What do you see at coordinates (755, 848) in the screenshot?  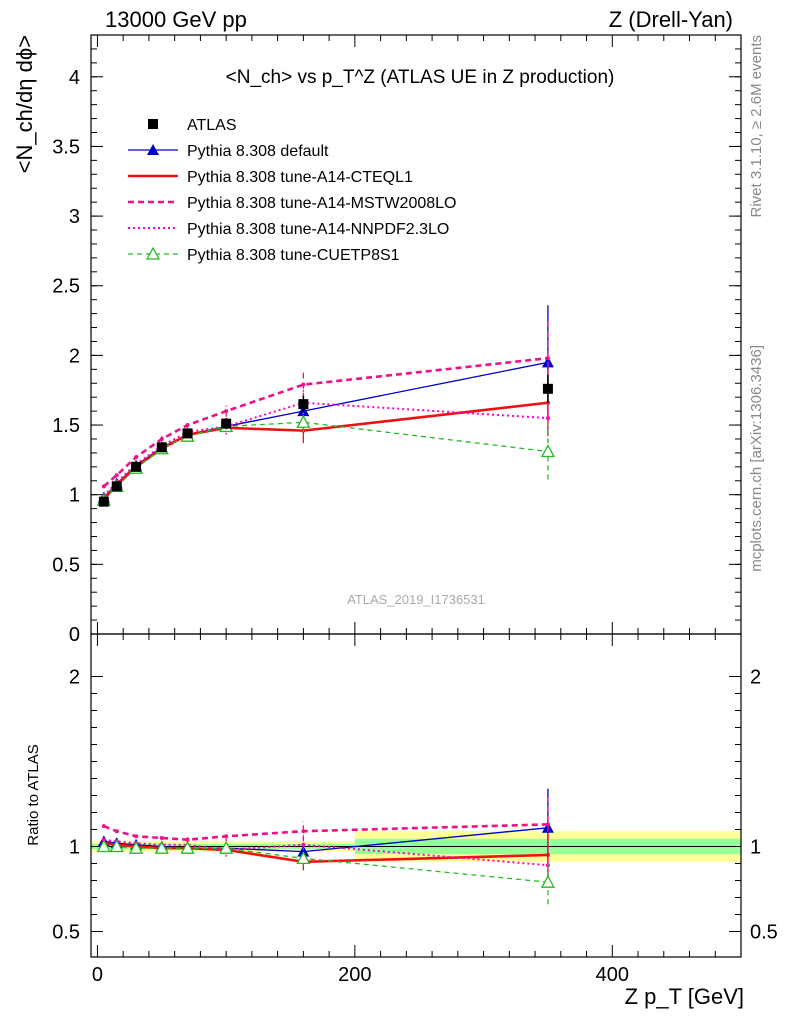 I see `ratio-ytick-label-right: 1` at bounding box center [755, 848].